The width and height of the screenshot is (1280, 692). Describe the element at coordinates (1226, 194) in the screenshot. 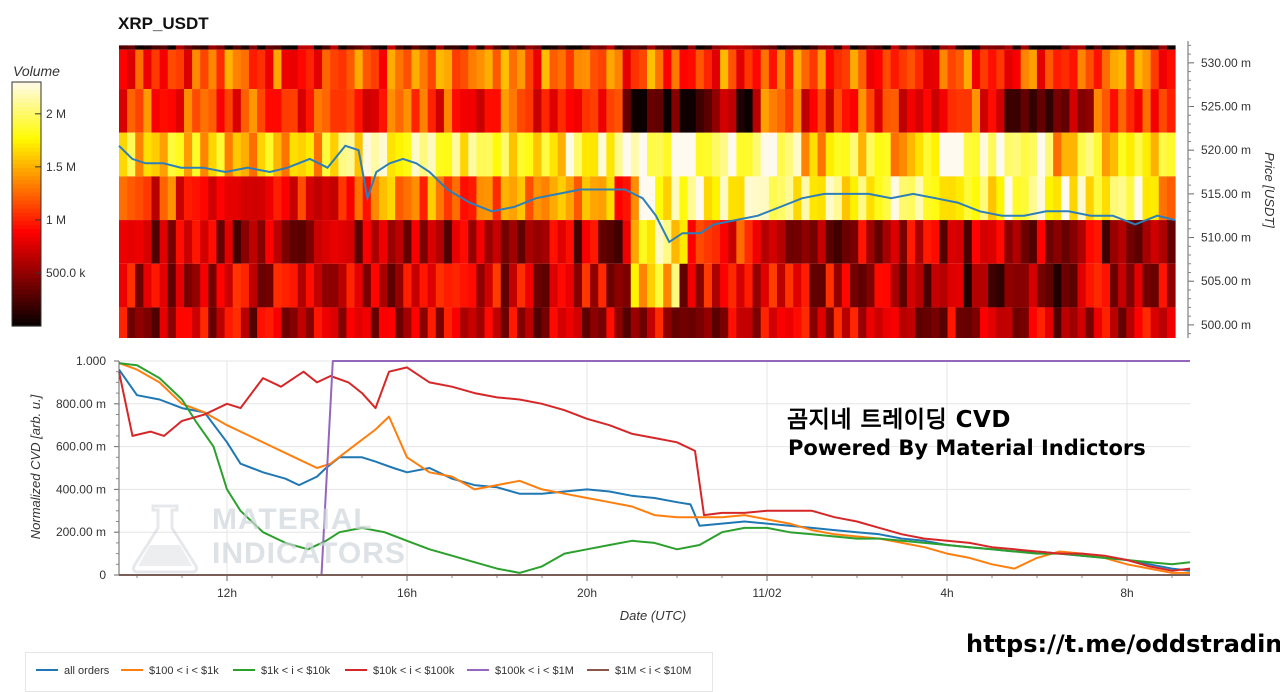

I see `price-axis-tick-label: 515.00 m` at that location.